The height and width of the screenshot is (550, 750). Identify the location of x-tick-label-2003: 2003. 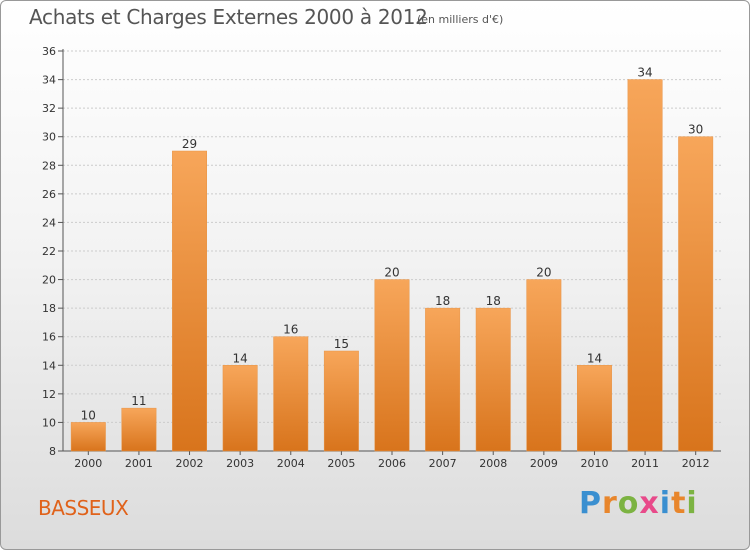
(240, 463).